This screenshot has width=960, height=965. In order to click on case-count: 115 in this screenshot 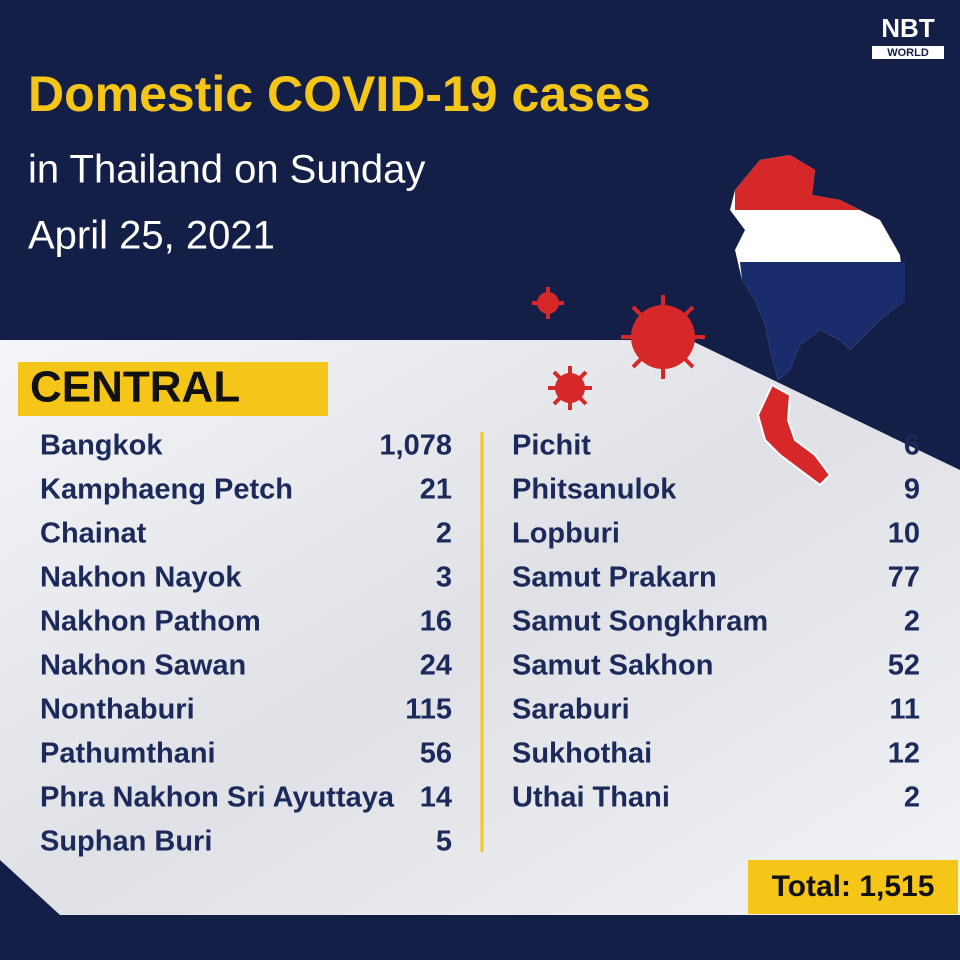, I will do `click(428, 710)`.